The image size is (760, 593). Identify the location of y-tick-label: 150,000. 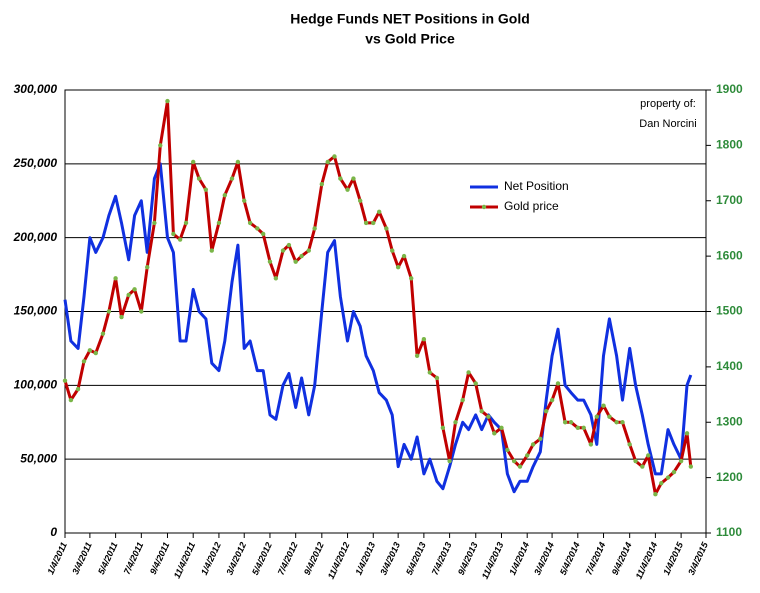
(36, 311).